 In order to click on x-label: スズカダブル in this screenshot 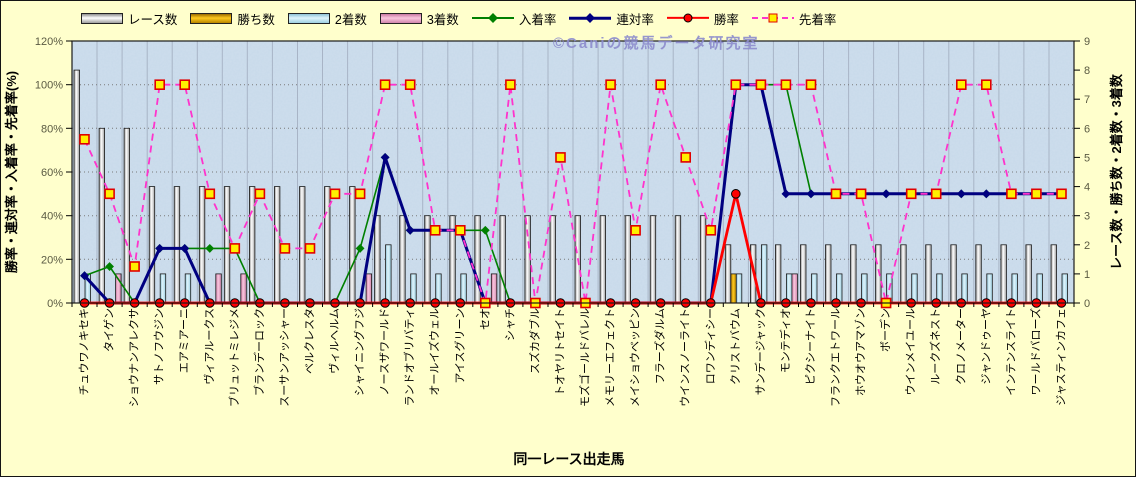, I will do `click(534, 341)`.